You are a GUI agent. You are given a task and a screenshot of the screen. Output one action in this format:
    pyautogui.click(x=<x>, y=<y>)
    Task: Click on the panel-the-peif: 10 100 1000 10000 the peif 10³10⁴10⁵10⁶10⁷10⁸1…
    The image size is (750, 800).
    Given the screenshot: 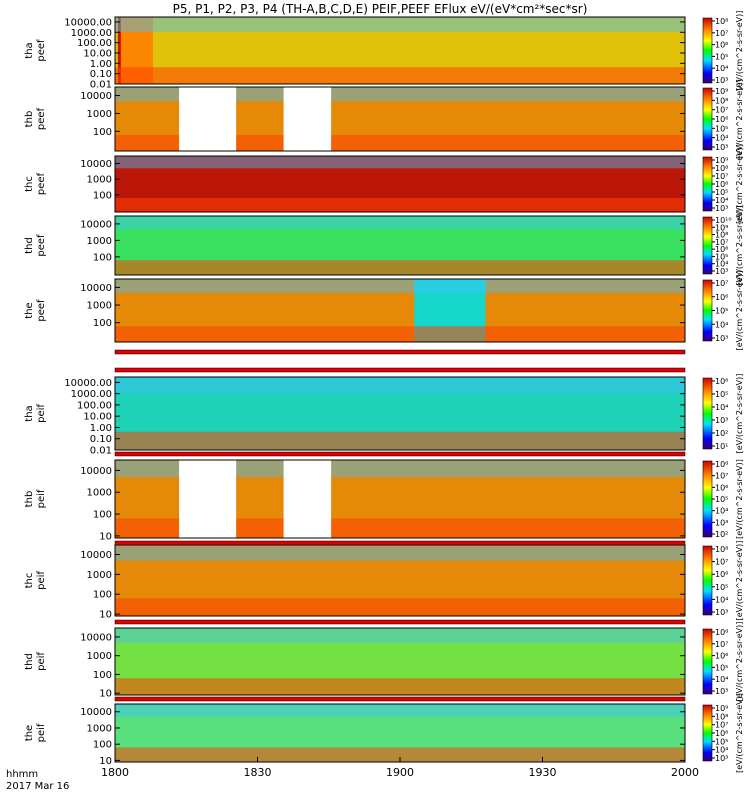 What is the action you would take?
    pyautogui.click(x=384, y=733)
    